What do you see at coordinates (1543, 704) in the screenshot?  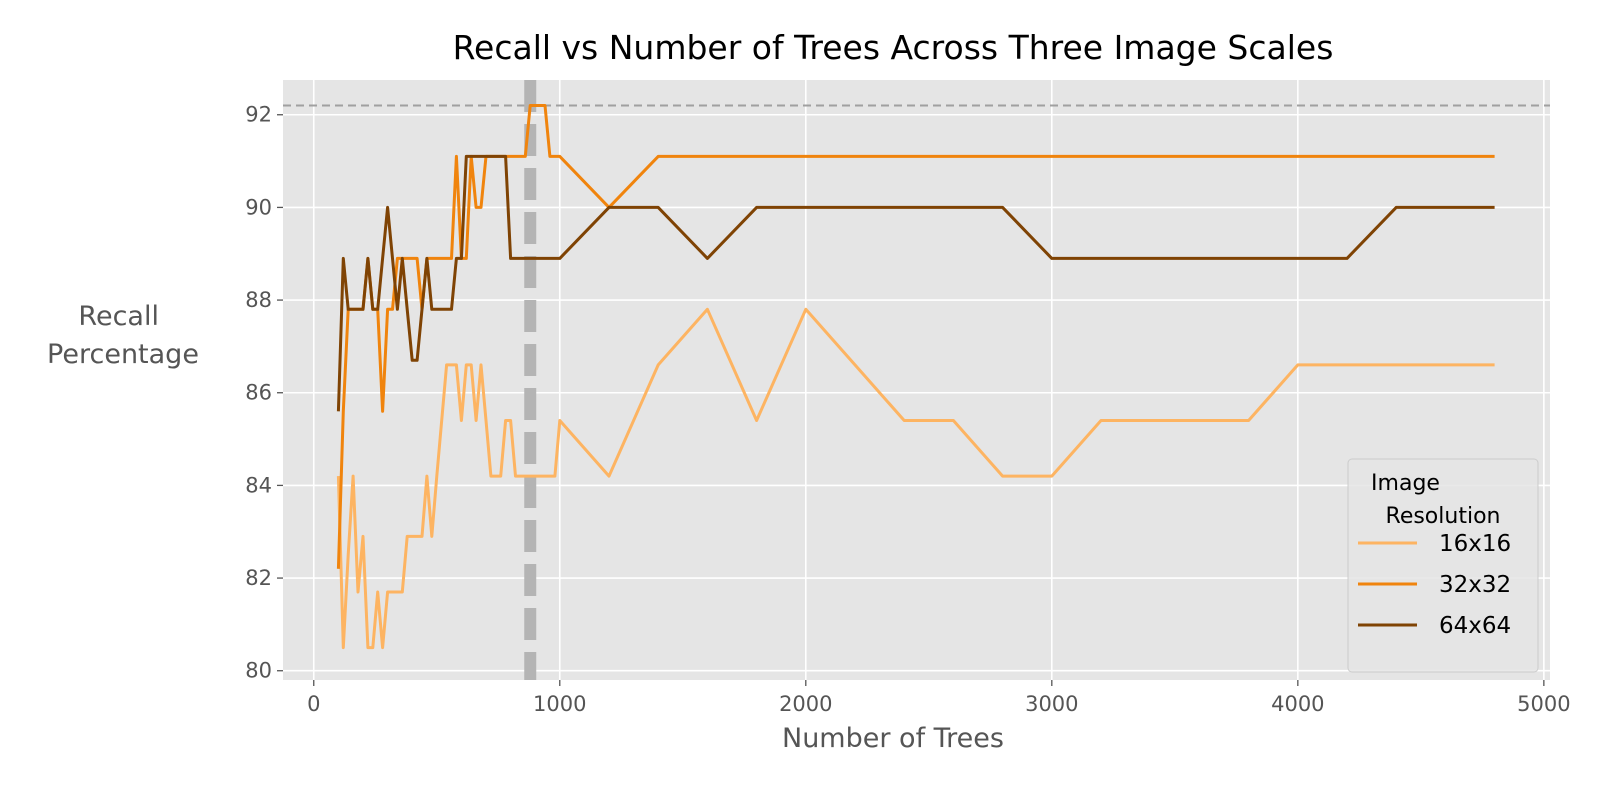 I see `x-tick-label: 5000` at bounding box center [1543, 704].